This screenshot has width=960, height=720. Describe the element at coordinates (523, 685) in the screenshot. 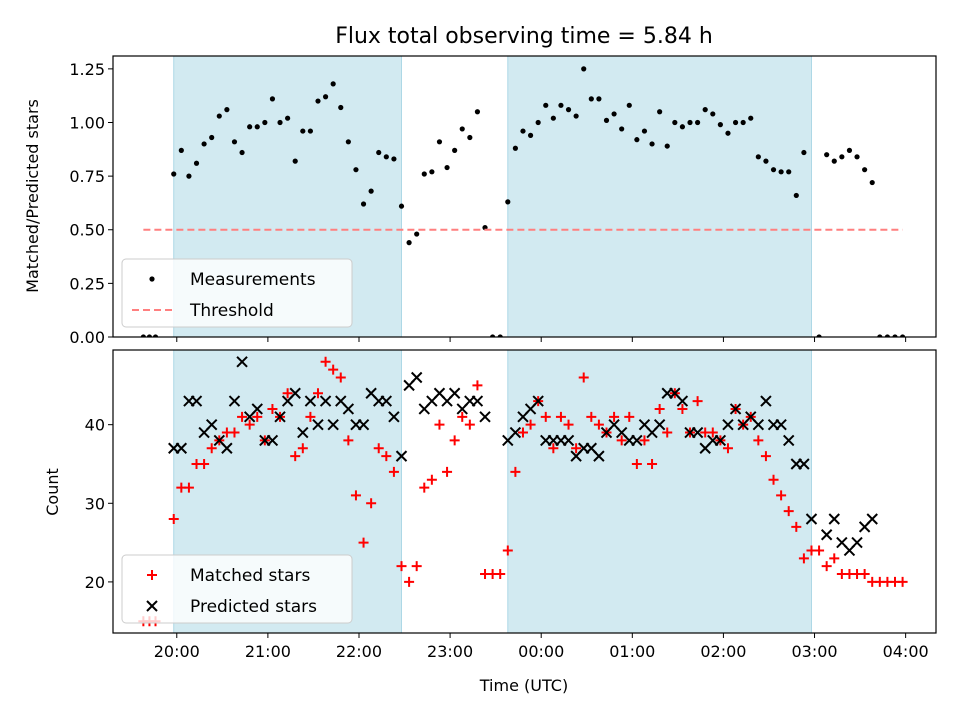

I see `bottom-chart-xlabel: Time (UTC)` at that location.